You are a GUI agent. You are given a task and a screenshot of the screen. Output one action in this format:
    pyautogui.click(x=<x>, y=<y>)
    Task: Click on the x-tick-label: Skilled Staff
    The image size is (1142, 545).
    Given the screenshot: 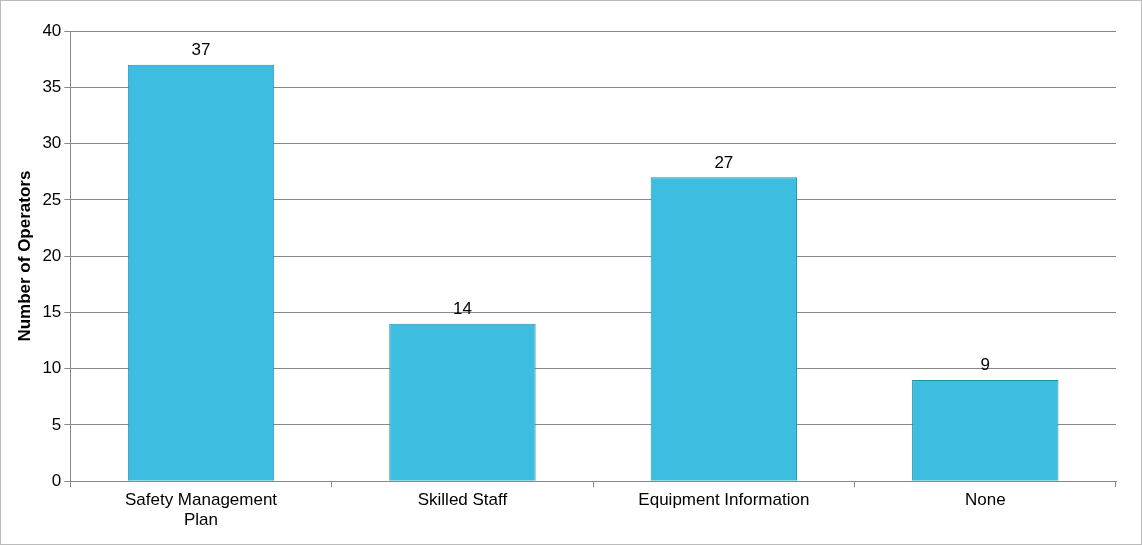 What is the action you would take?
    pyautogui.click(x=462, y=500)
    